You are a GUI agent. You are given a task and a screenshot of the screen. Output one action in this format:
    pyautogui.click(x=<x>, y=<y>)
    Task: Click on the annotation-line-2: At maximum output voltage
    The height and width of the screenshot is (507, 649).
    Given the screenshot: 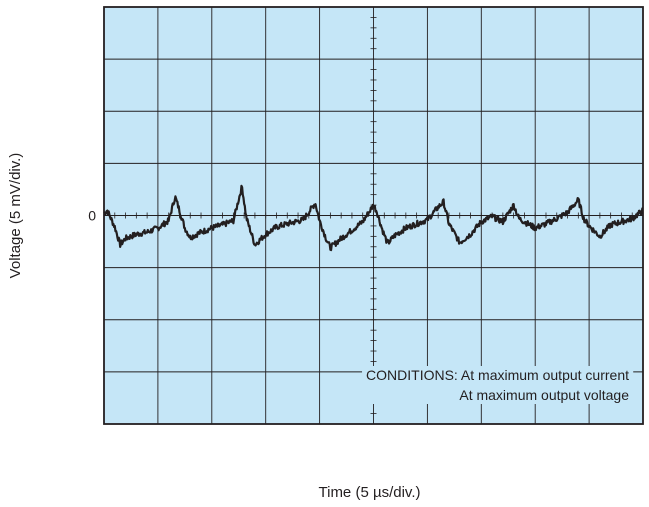 What is the action you would take?
    pyautogui.click(x=544, y=395)
    